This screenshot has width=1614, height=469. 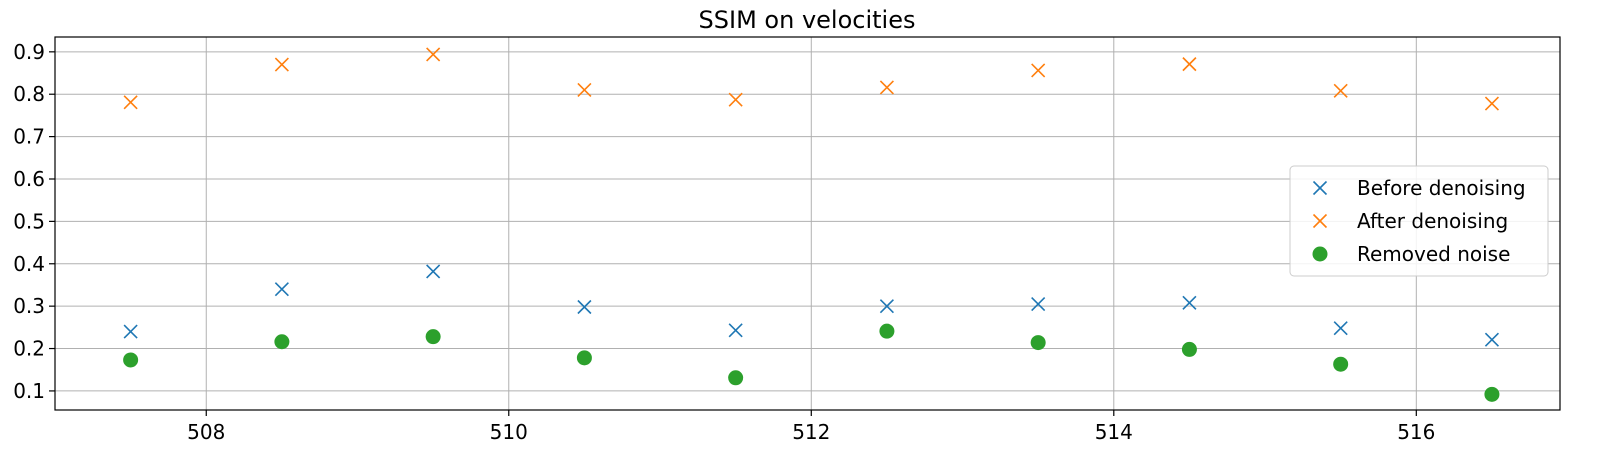 I want to click on series-after-denoising, so click(x=811, y=79).